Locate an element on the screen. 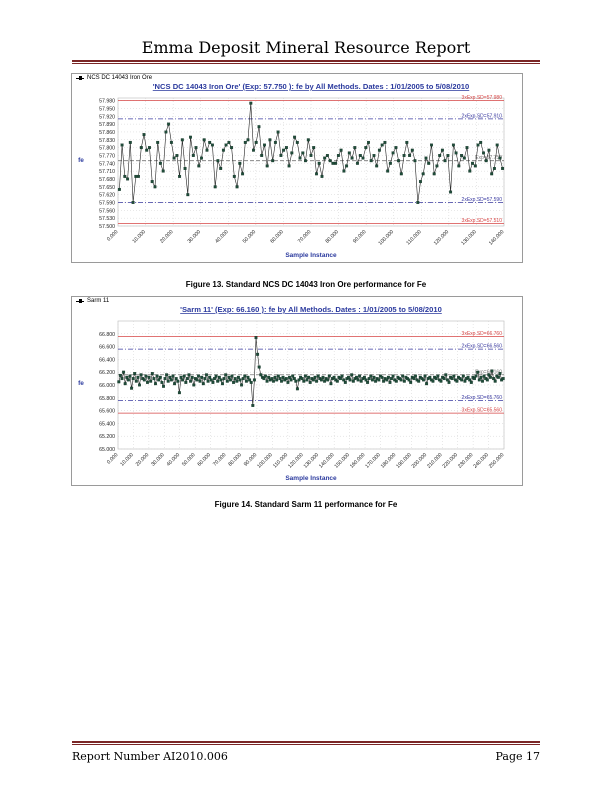 The image size is (612, 792). y-tick-label: 65.200 is located at coordinates (107, 437).